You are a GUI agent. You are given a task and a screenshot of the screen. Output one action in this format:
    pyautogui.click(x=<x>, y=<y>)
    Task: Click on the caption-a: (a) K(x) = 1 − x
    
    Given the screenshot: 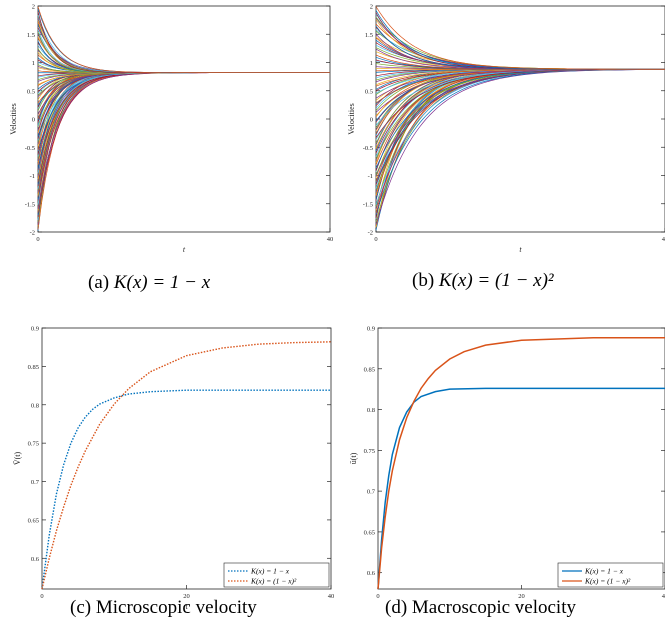 What is the action you would take?
    pyautogui.click(x=149, y=283)
    